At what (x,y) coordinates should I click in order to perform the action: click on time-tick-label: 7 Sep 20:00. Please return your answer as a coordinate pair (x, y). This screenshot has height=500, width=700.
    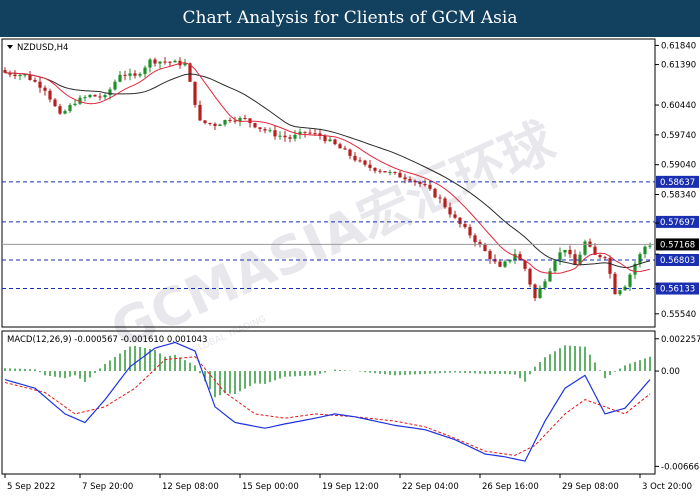
    Looking at the image, I should click on (107, 487).